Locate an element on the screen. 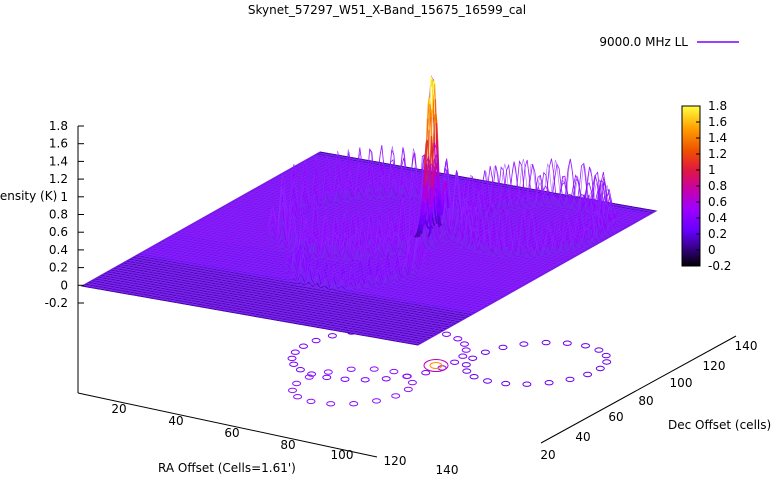 Image resolution: width=775 pixels, height=478 pixels. x-tick-label: 80 is located at coordinates (287, 445).